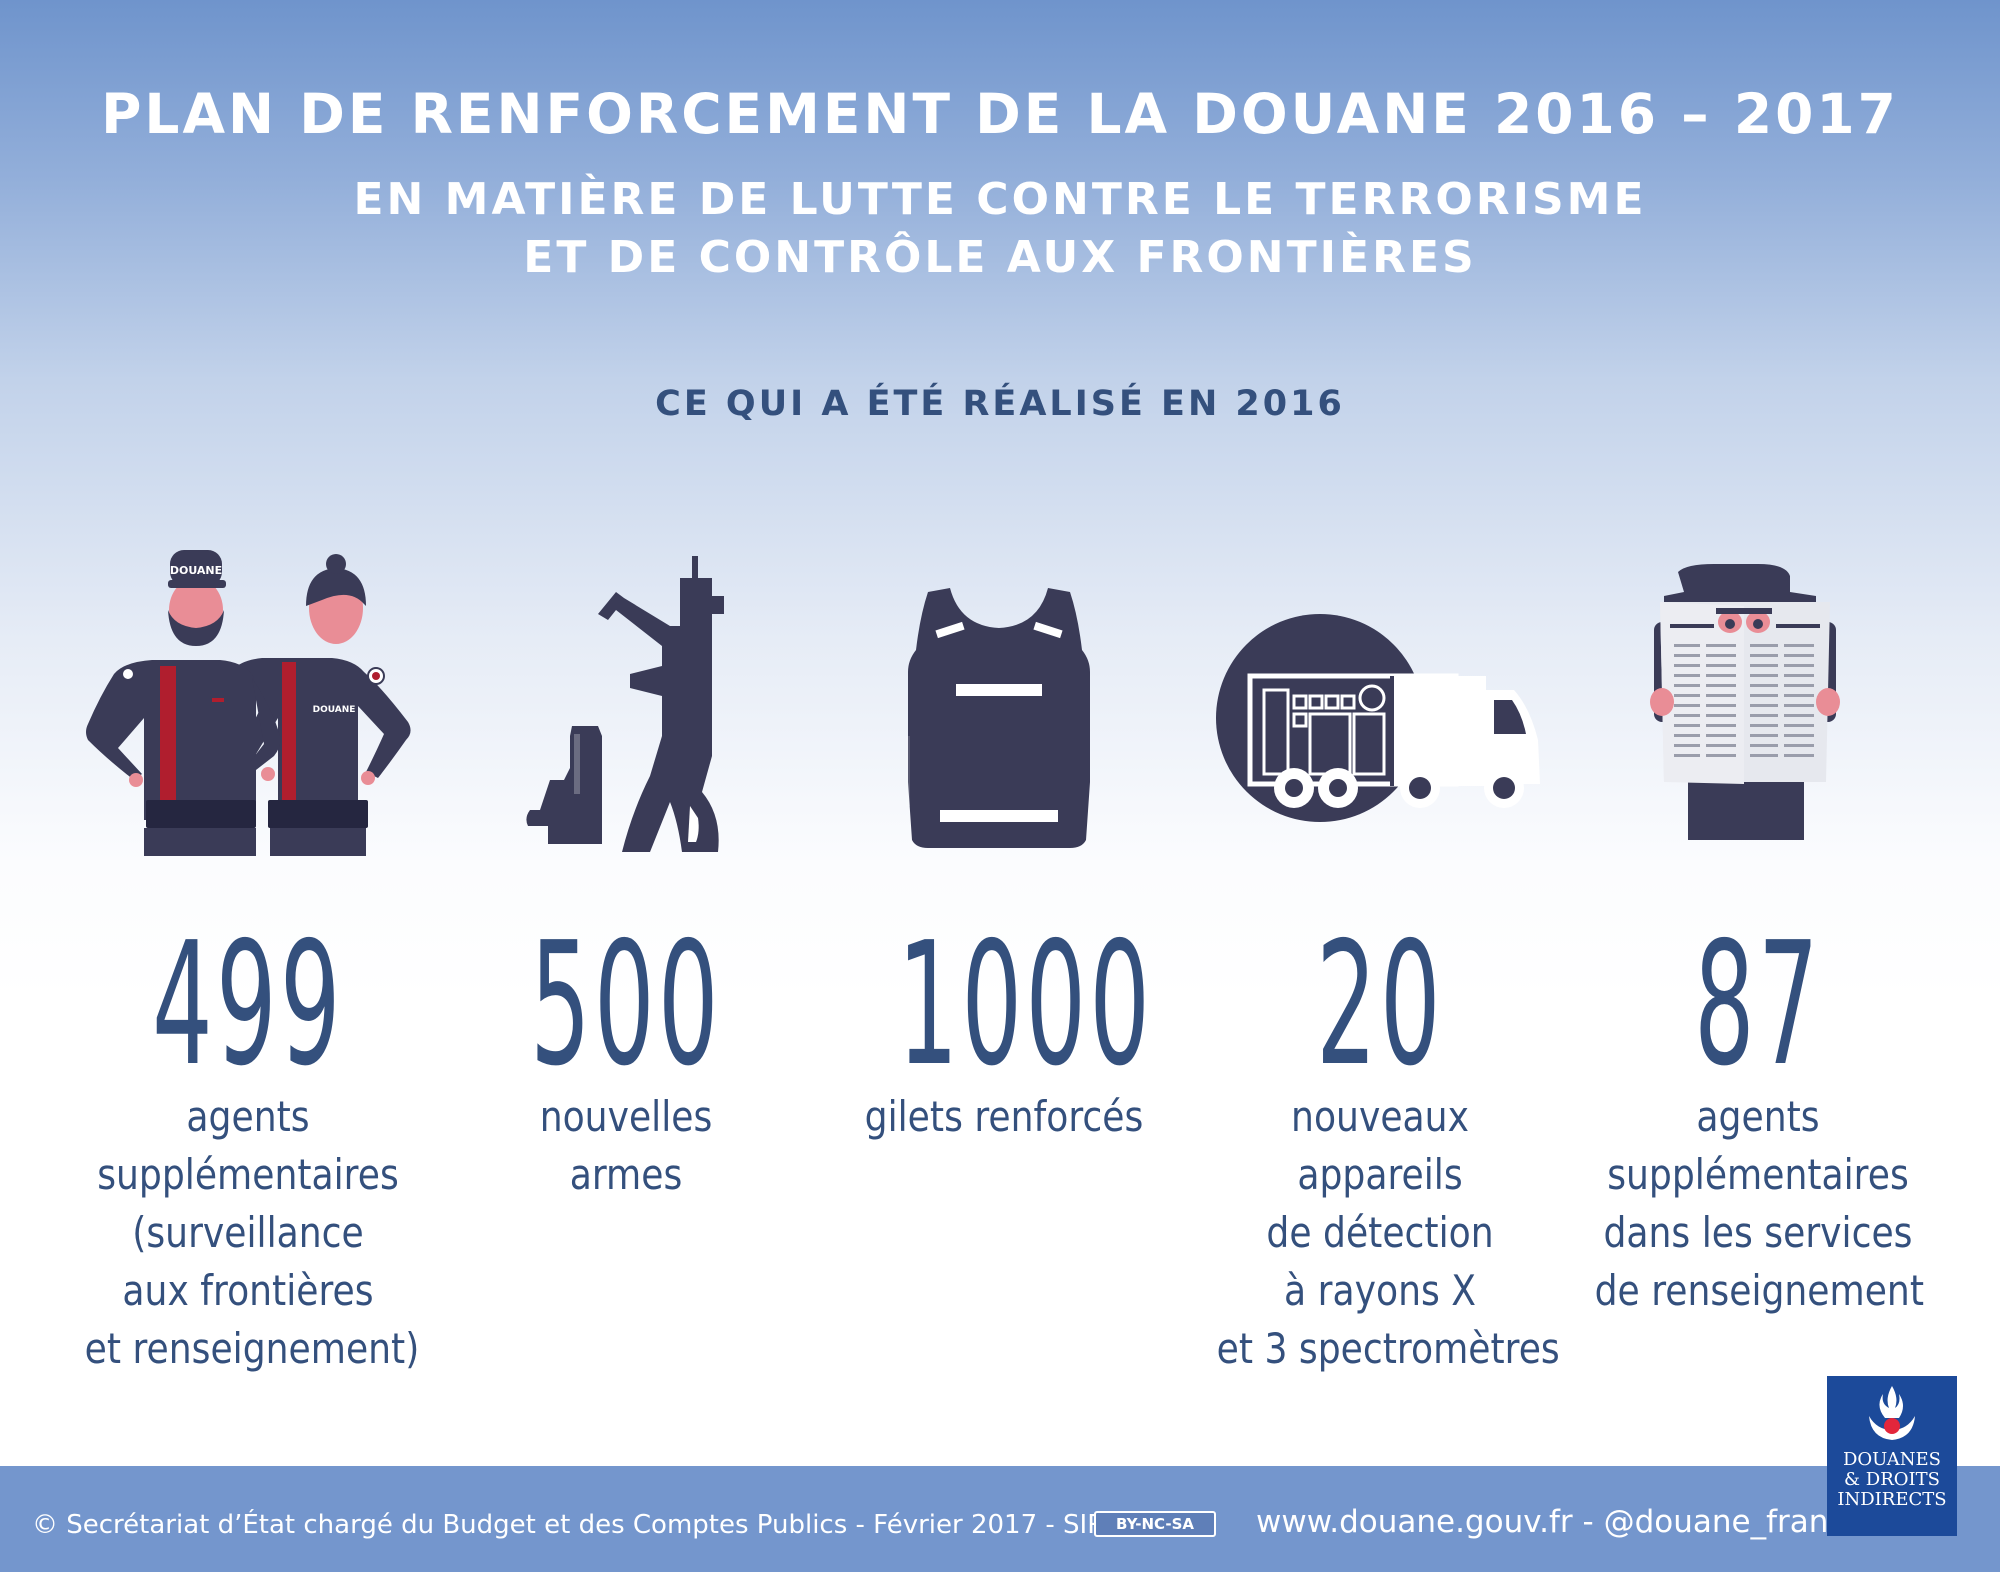 This screenshot has width=2000, height=1572. Describe the element at coordinates (626, 1146) in the screenshot. I see `stat-description: nouvelles armes` at that location.